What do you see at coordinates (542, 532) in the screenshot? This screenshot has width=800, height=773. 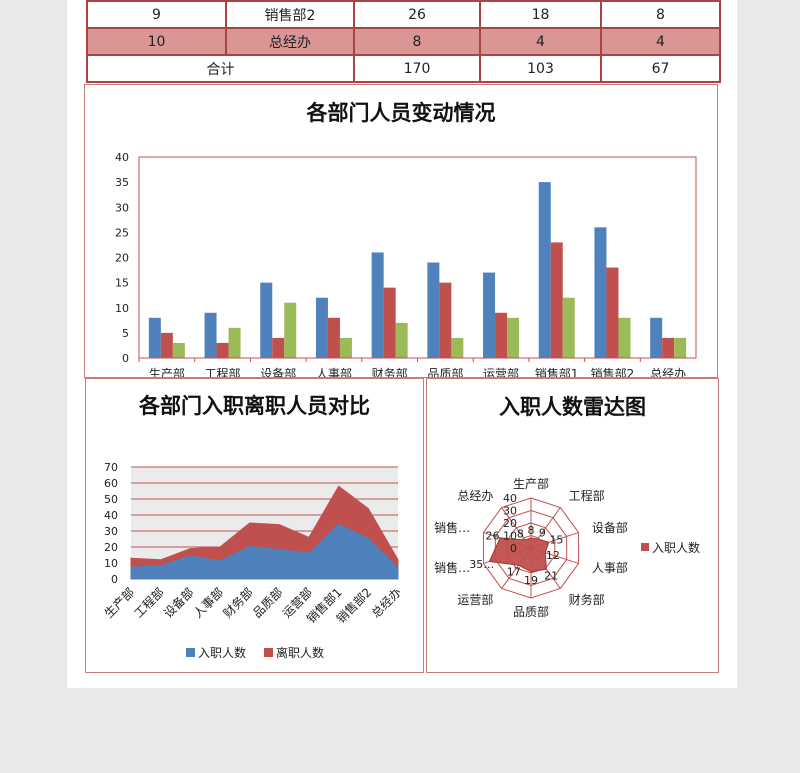 I see `data-label: 9` at bounding box center [542, 532].